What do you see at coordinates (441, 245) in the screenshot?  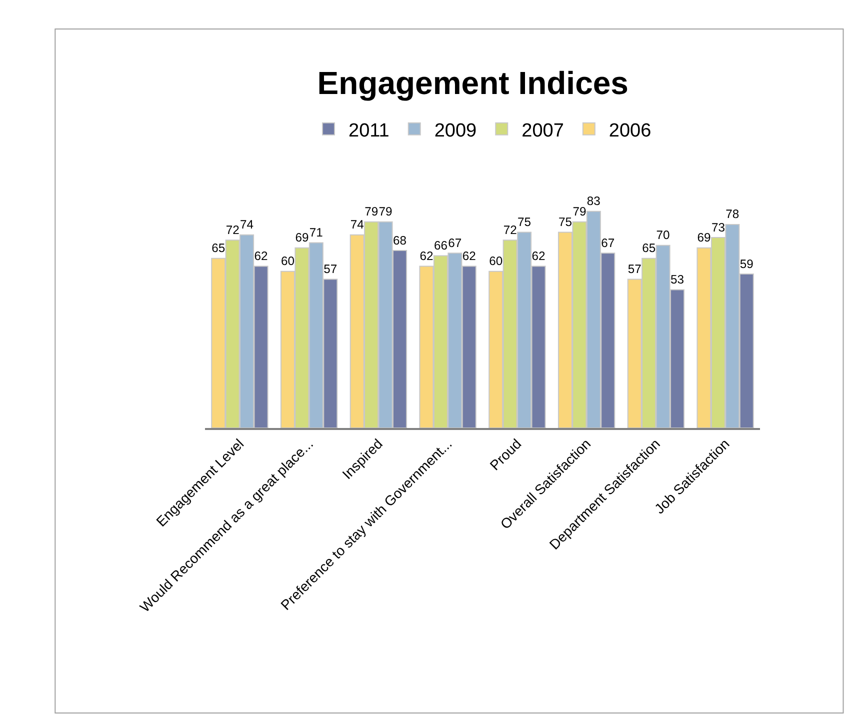 I see `data-label: 66` at bounding box center [441, 245].